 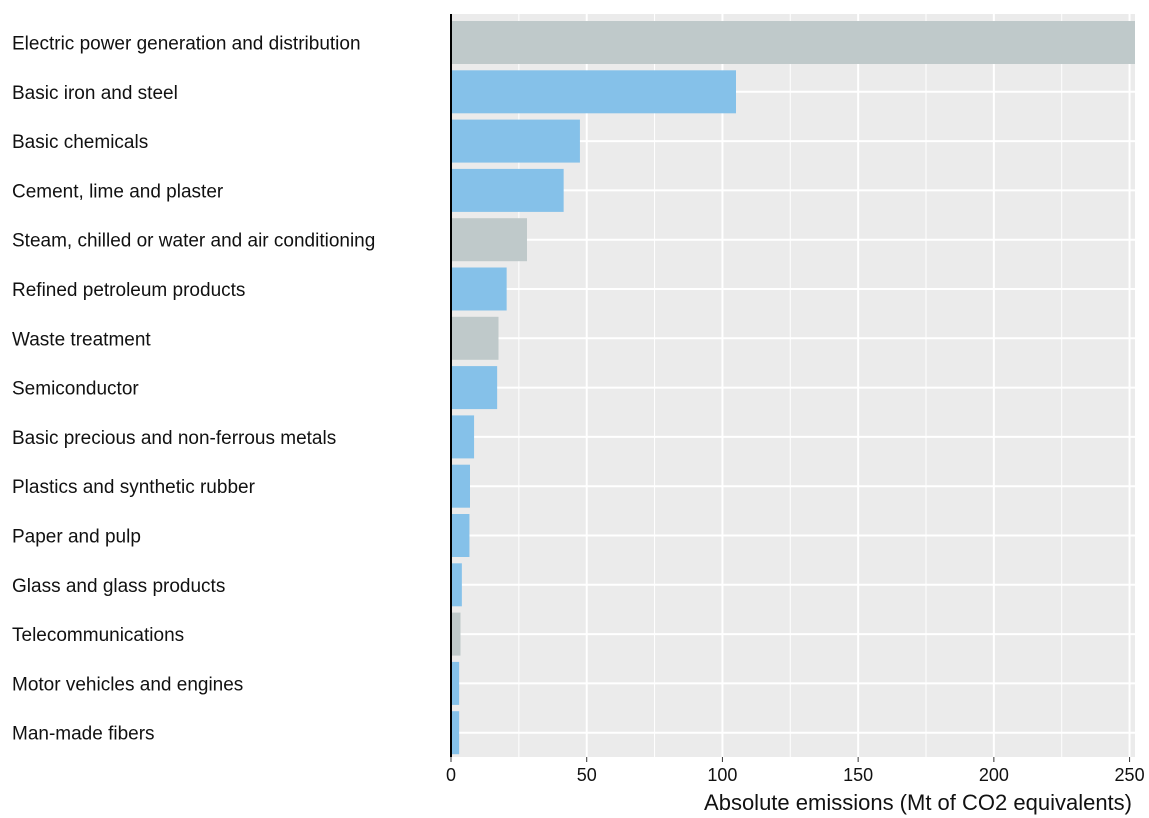 What do you see at coordinates (994, 775) in the screenshot?
I see `x-tick-label: 200` at bounding box center [994, 775].